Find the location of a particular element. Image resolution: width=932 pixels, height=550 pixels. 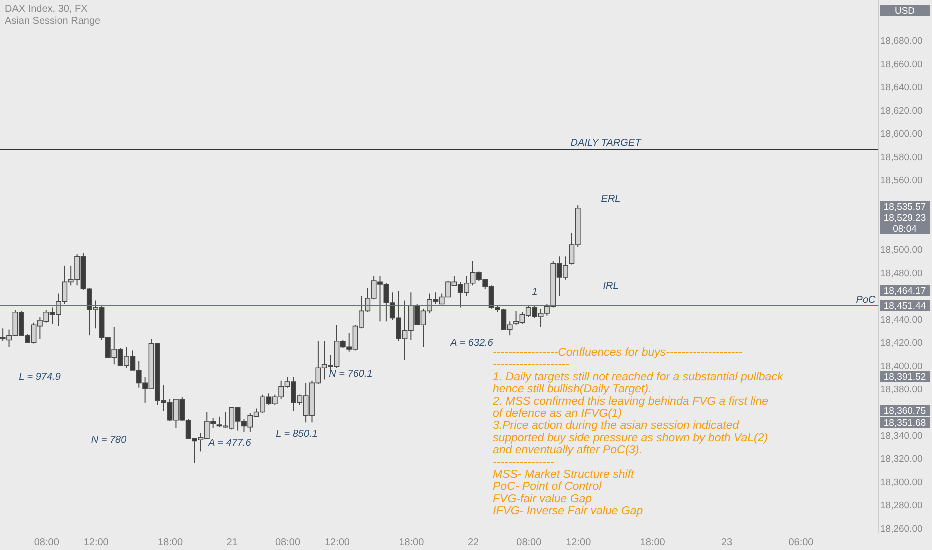

y-tick-label: 18,280.00 is located at coordinates (901, 506).